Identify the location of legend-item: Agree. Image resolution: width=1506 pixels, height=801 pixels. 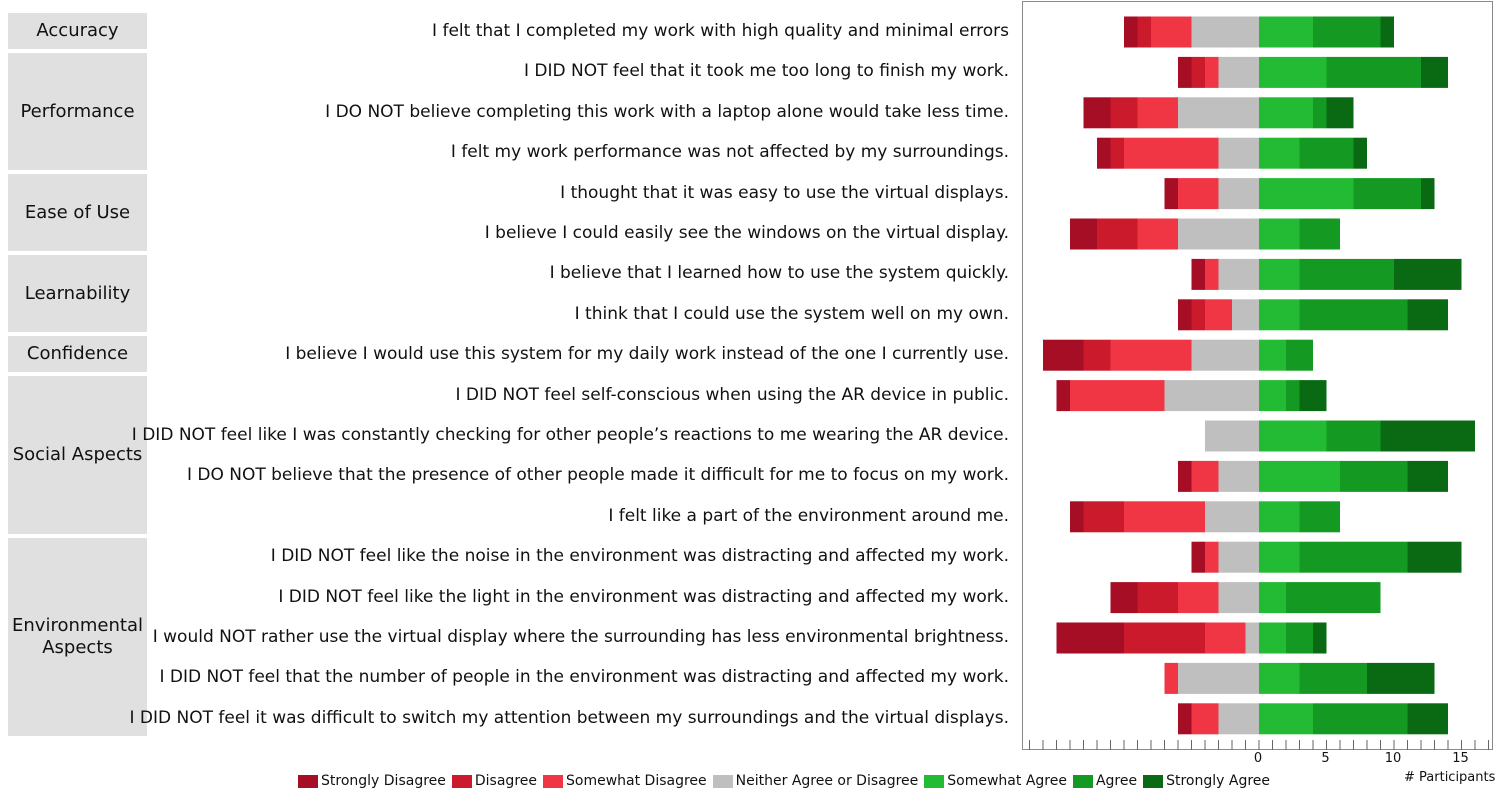
(1104, 781).